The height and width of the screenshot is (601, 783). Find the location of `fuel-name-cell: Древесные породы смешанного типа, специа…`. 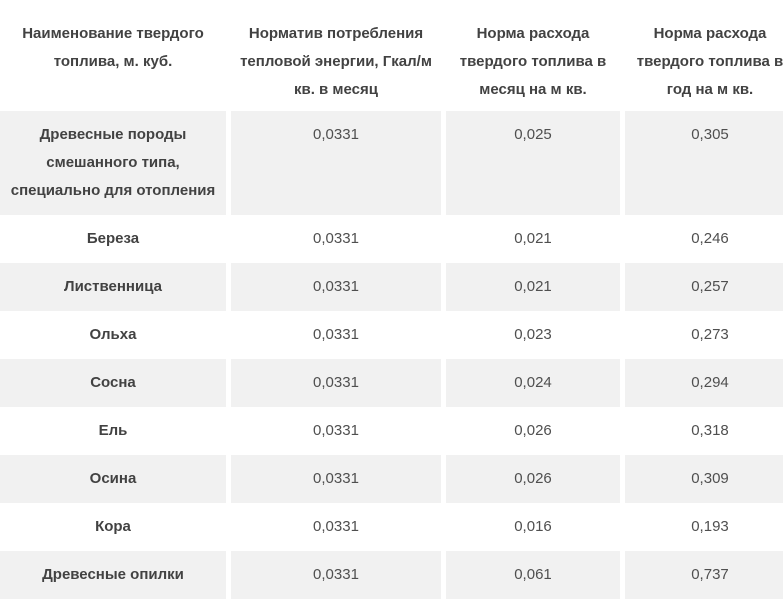

fuel-name-cell: Древесные породы смешанного типа, специа… is located at coordinates (115, 163).